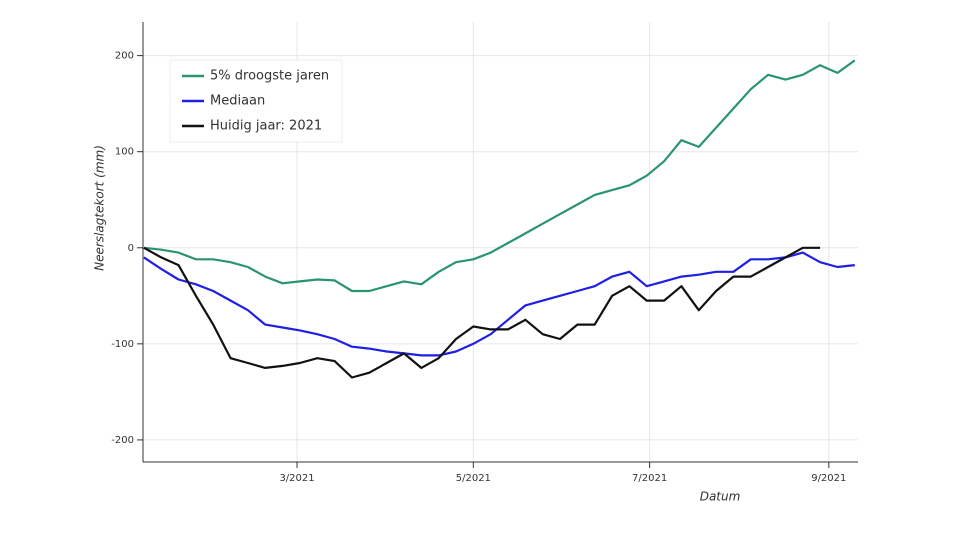 This screenshot has width=979, height=544. What do you see at coordinates (649, 478) in the screenshot?
I see `x-tick-label: 7/2021` at bounding box center [649, 478].